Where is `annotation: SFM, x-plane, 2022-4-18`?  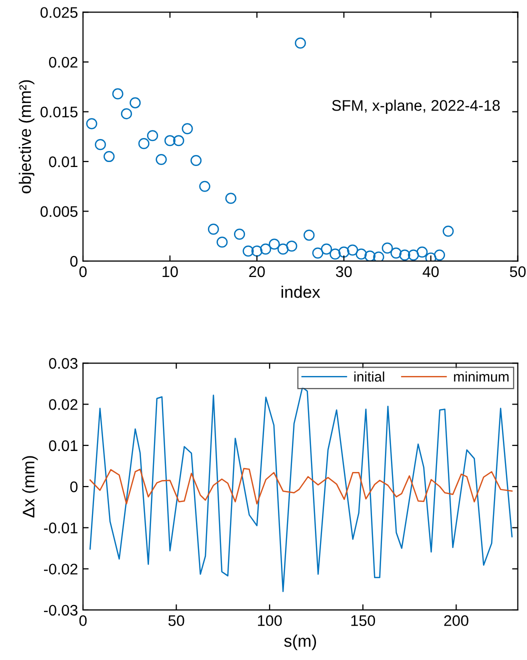 annotation: SFM, x-plane, 2022-4-18 is located at coordinates (416, 107).